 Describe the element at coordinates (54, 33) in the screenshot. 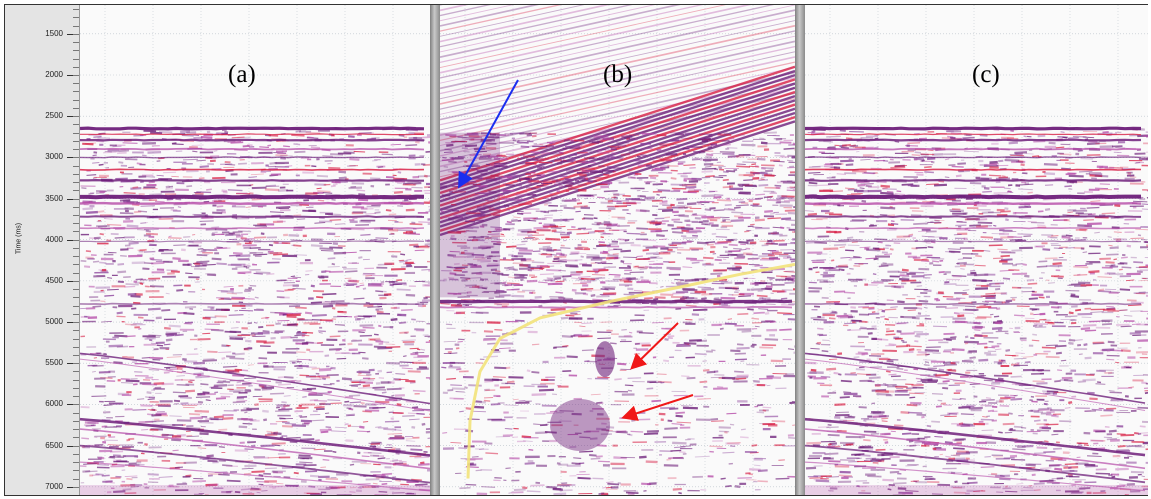

I see `y-tick-label: 1500` at that location.